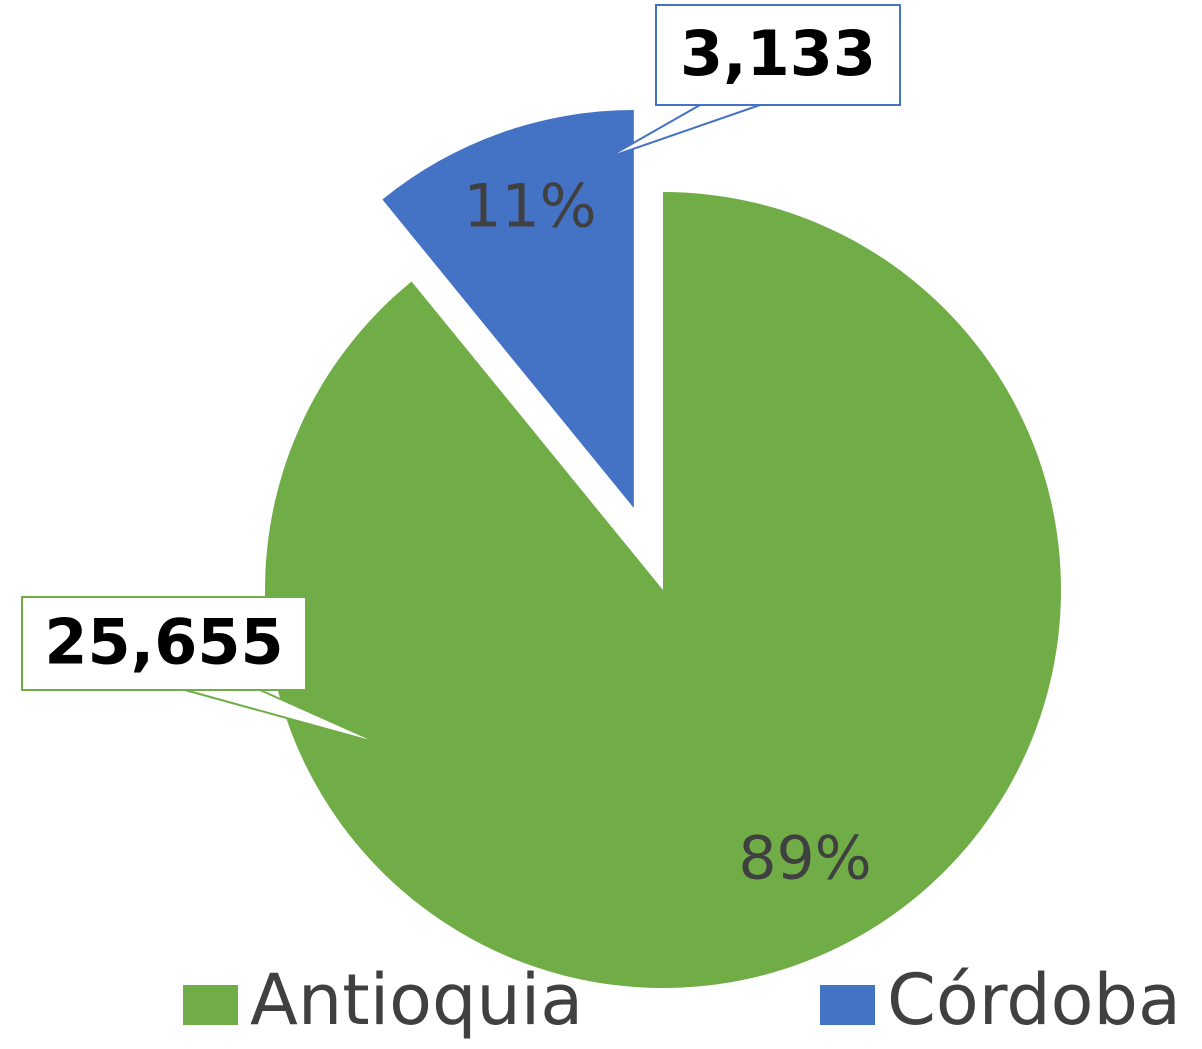  What do you see at coordinates (804, 859) in the screenshot?
I see `percent-label: 89%` at bounding box center [804, 859].